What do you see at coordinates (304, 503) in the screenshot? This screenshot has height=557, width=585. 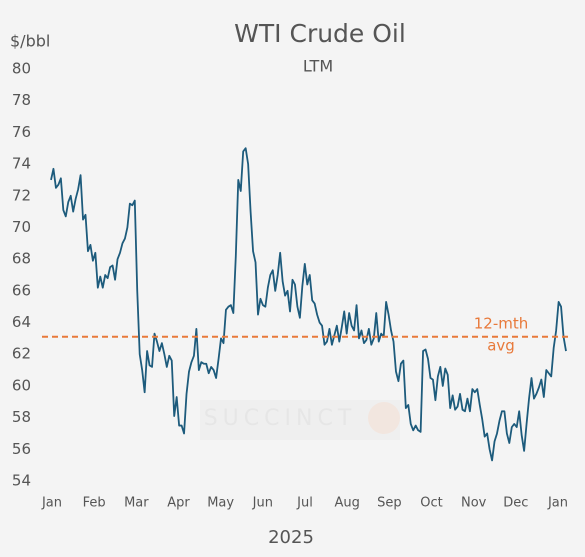 I see `x-tick-label: Jul` at bounding box center [304, 503].